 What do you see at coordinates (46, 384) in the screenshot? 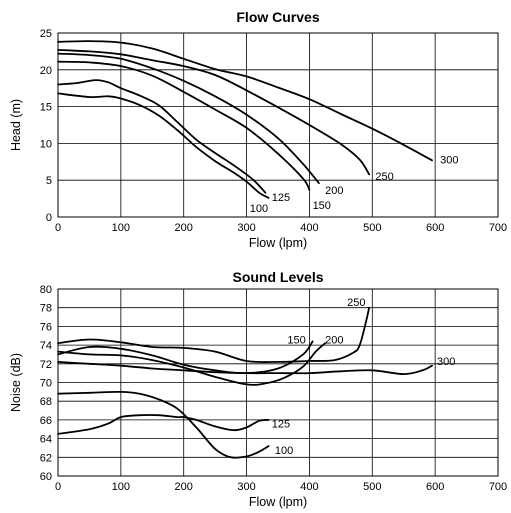
I see `y-tick-label: 70` at bounding box center [46, 384].